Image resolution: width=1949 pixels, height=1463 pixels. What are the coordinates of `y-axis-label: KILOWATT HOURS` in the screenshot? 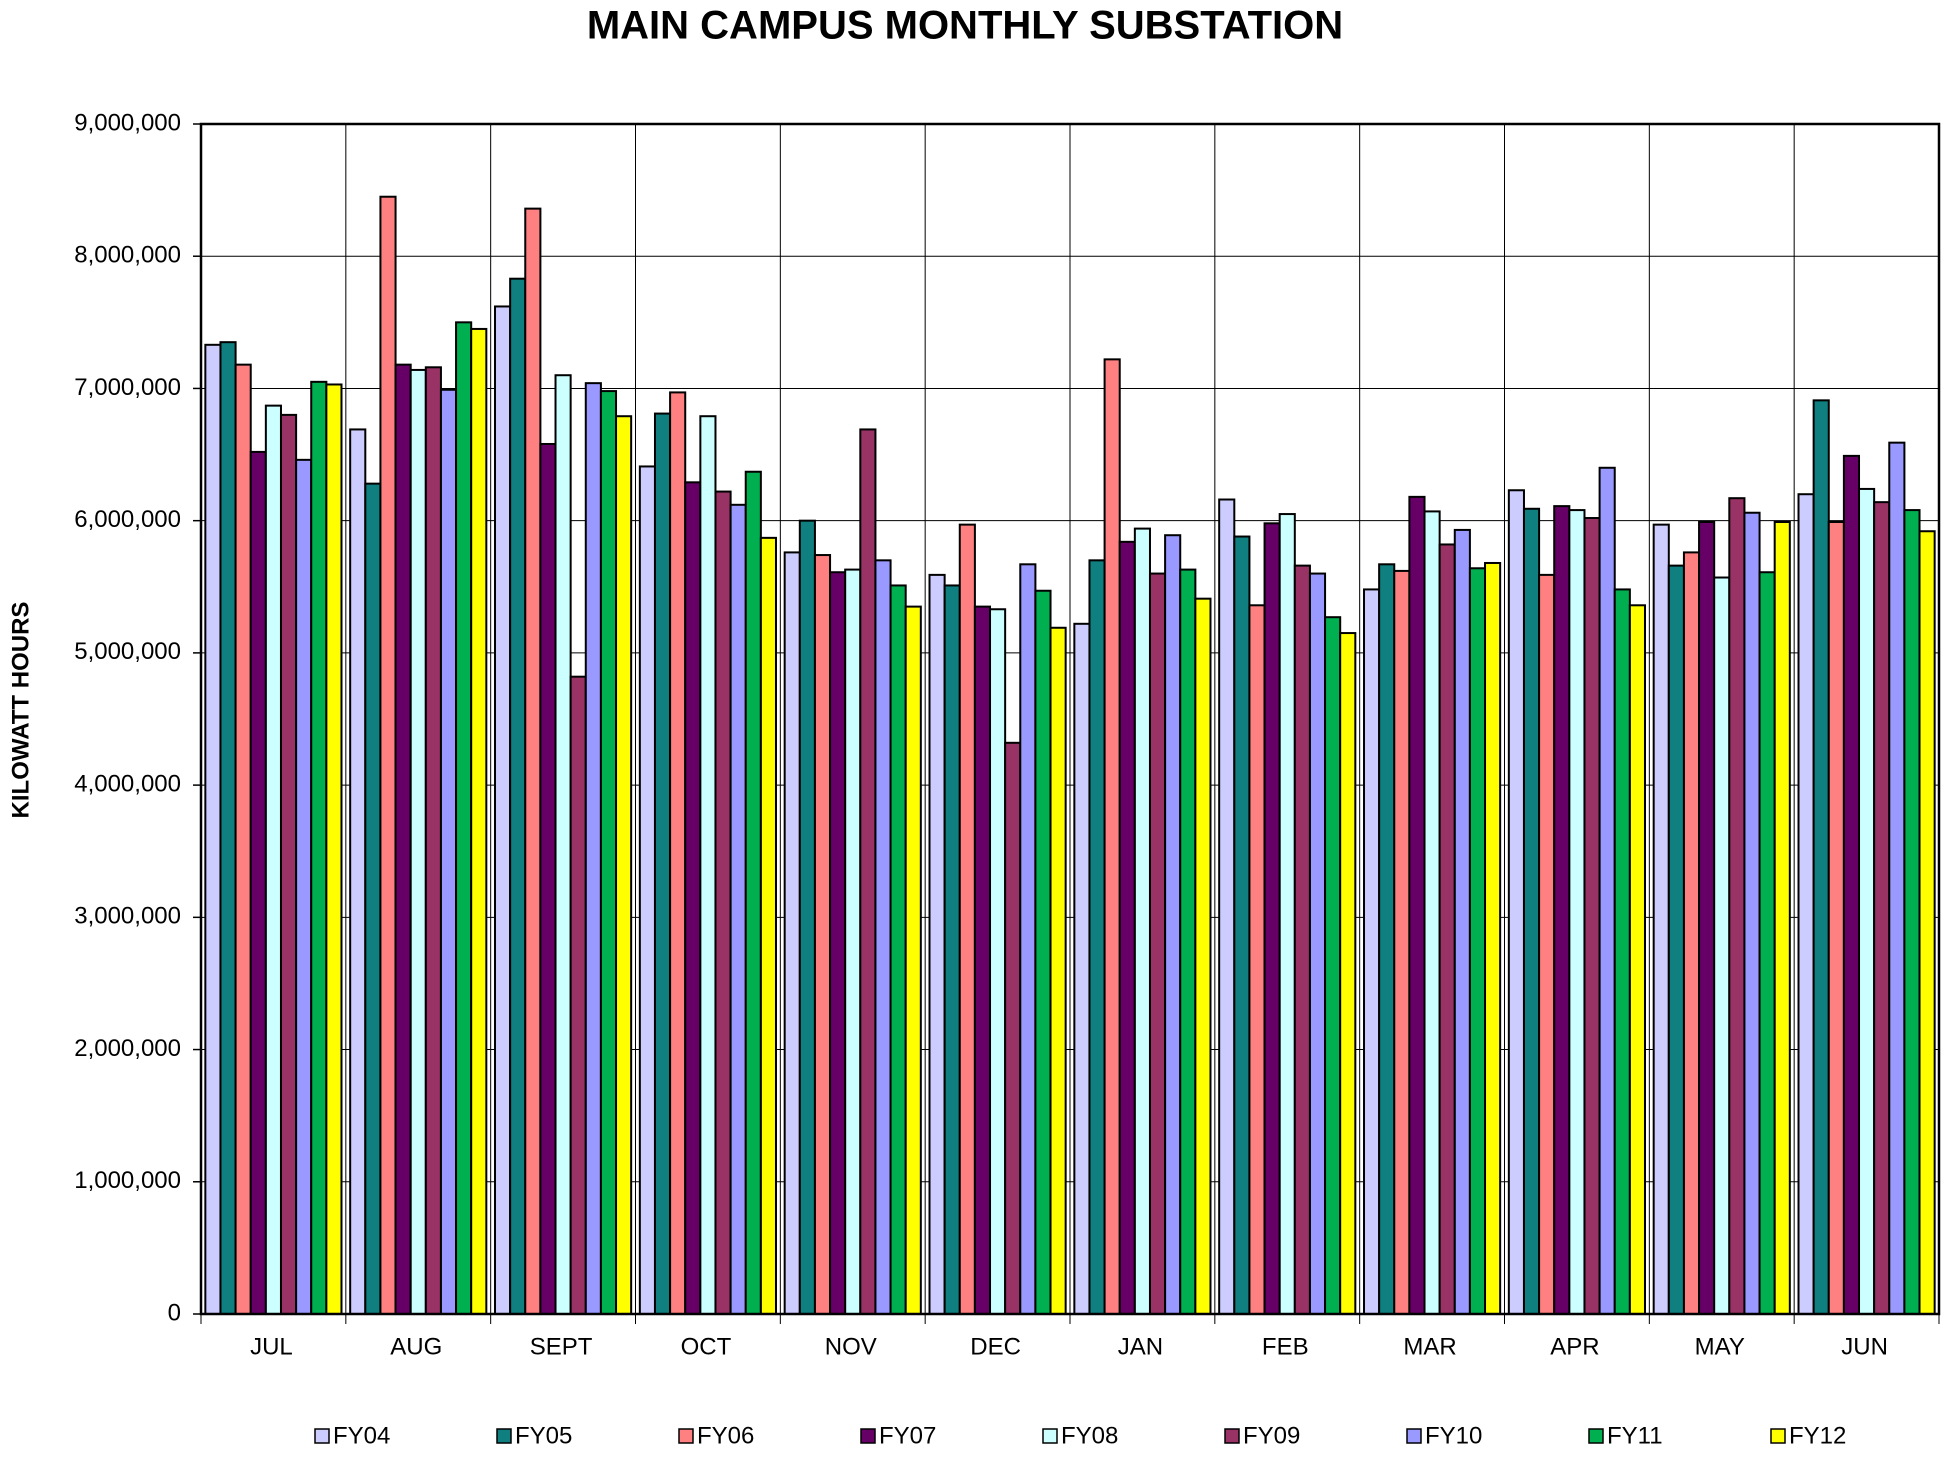 It's located at (20, 710).